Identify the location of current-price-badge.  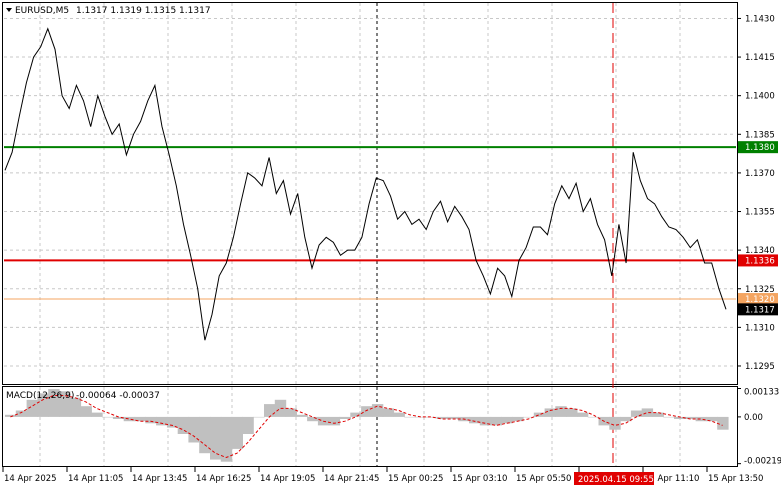
(758, 309).